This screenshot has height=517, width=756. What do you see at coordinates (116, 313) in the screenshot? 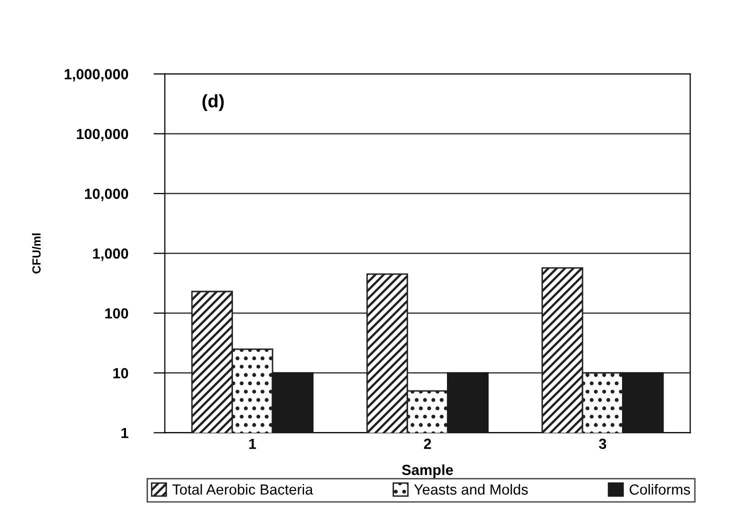
I see `y-tick-label: 100` at bounding box center [116, 313].